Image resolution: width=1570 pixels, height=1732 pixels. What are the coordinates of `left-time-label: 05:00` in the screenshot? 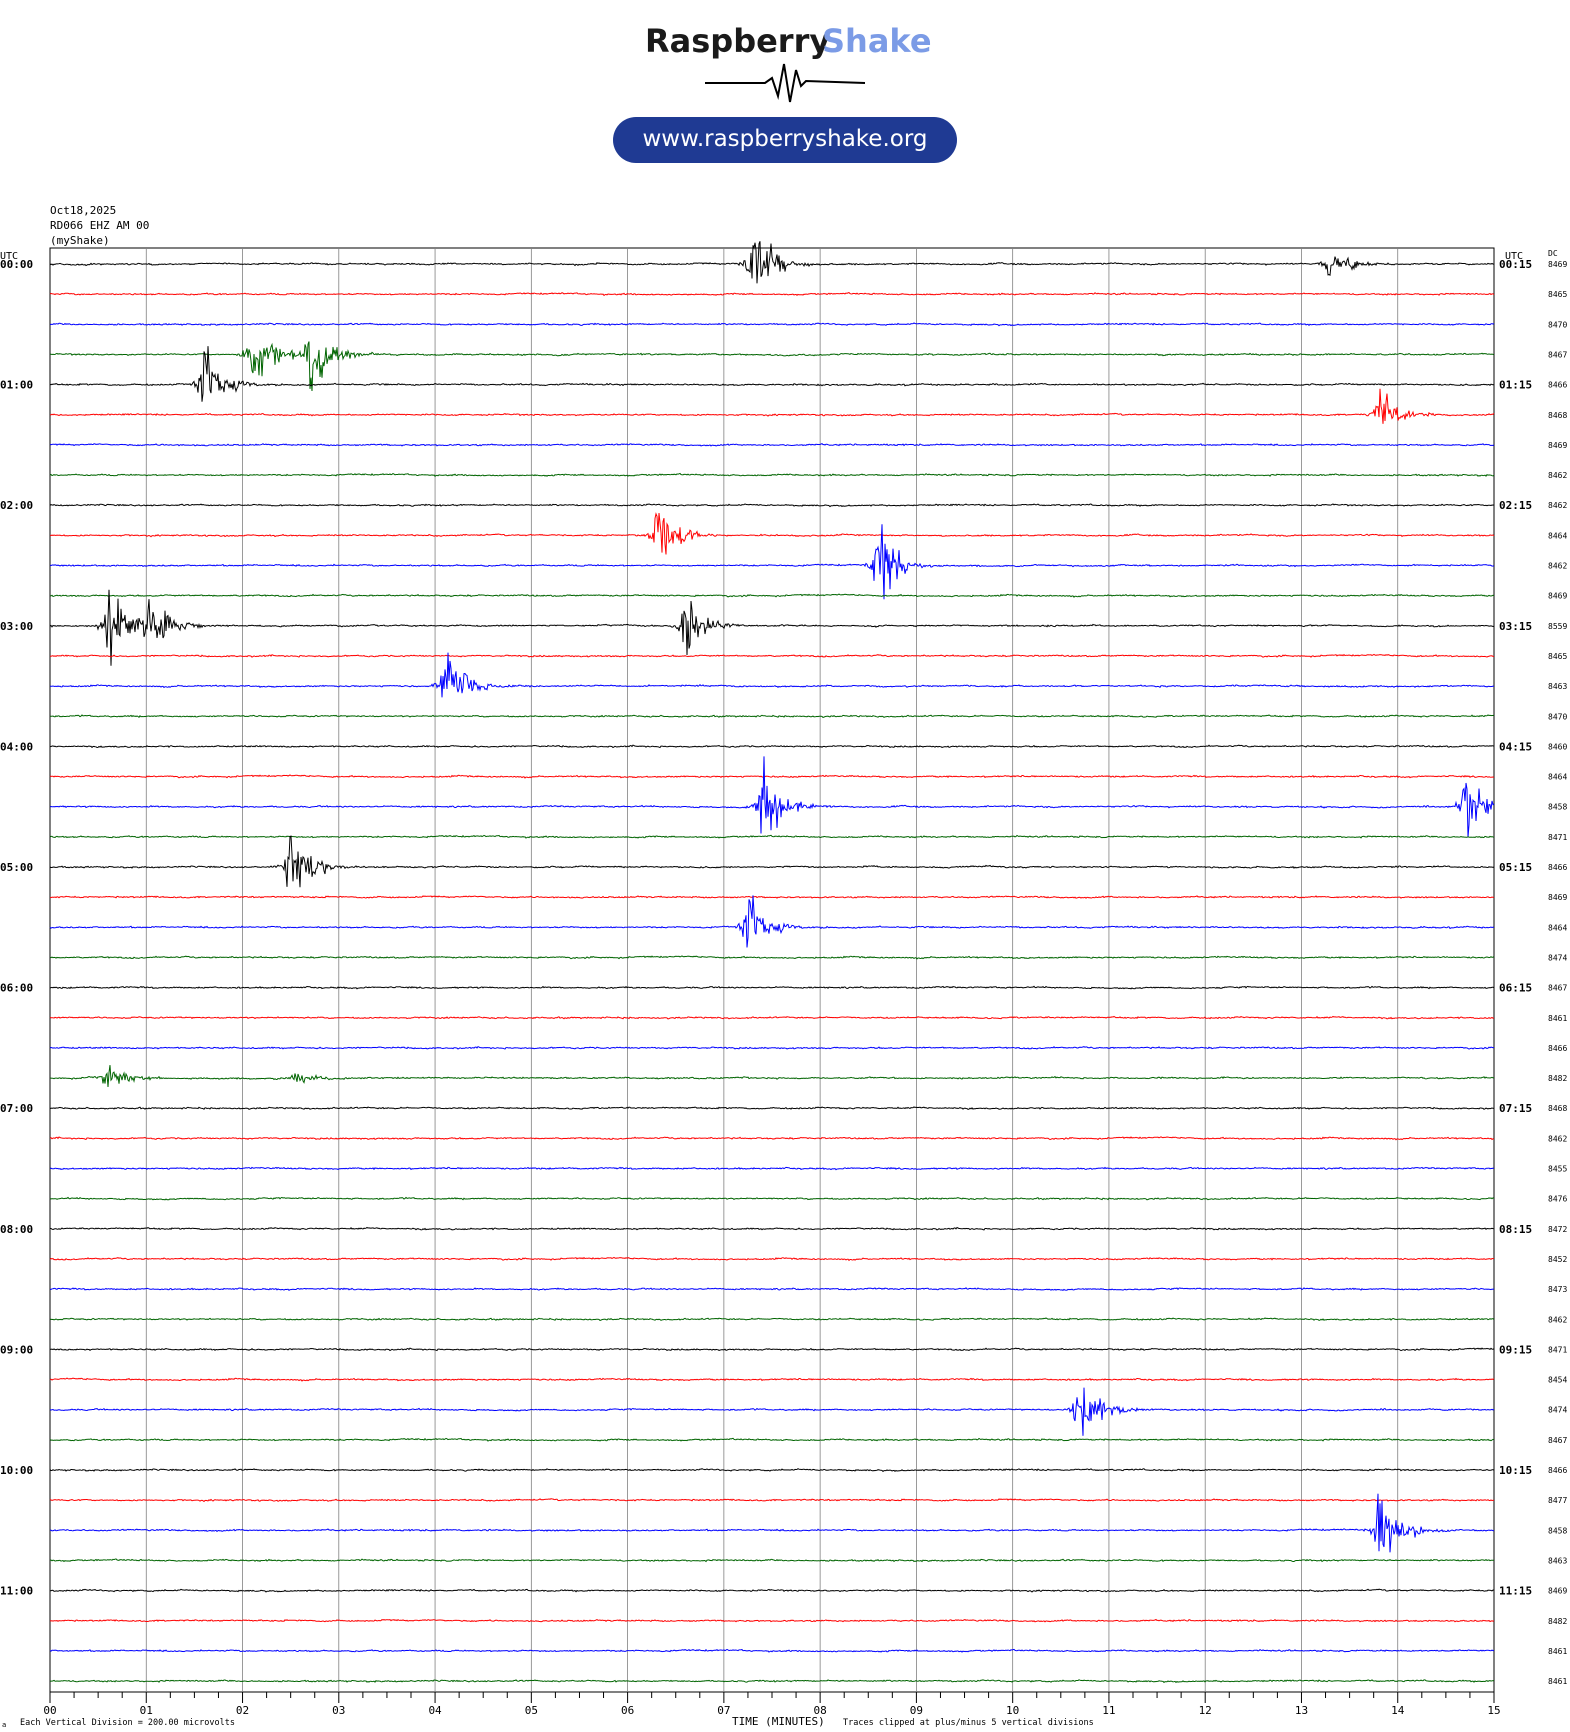 It's located at (16, 867).